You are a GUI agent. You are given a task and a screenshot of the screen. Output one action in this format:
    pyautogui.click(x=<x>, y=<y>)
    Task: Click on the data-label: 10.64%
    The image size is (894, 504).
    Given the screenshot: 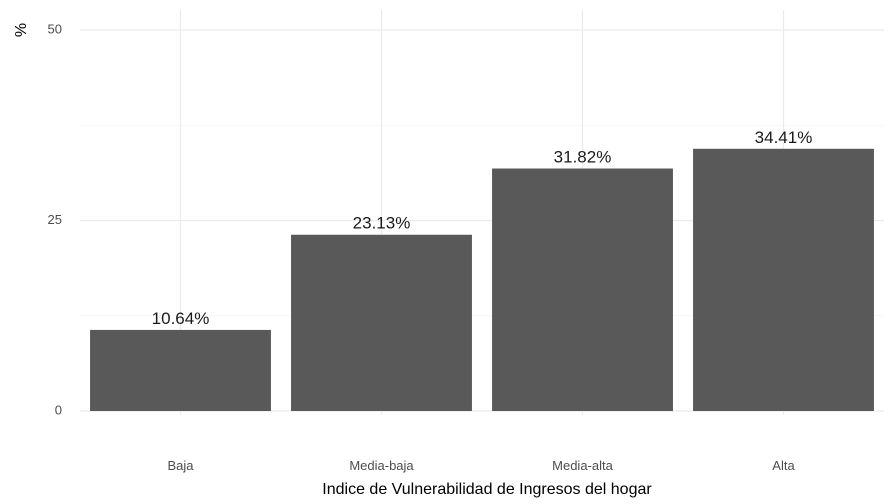 What is the action you would take?
    pyautogui.click(x=181, y=318)
    